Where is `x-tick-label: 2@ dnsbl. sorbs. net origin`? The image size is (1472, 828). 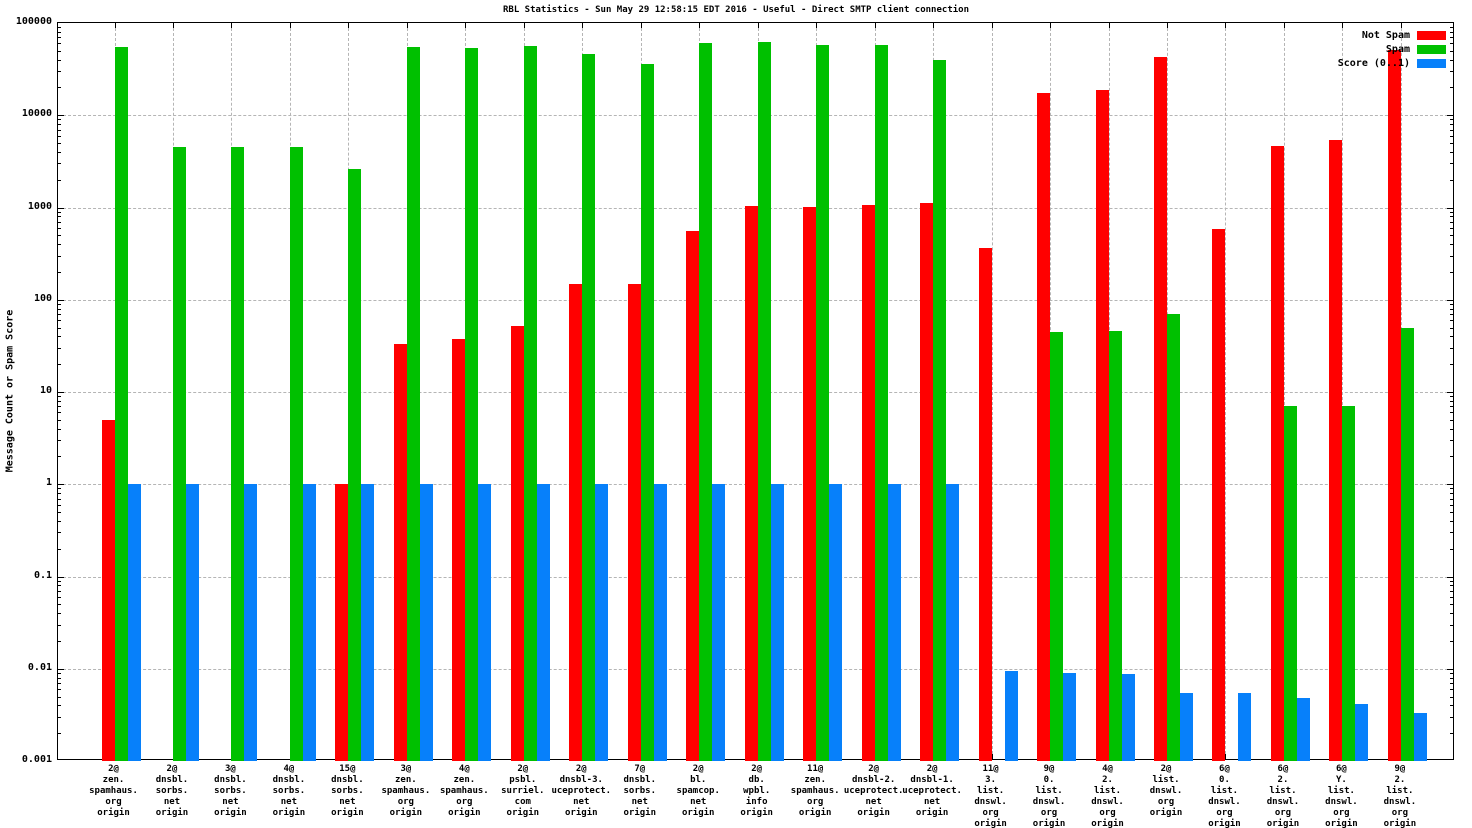 x-tick-label: 2@ dnsbl. sorbs. net origin is located at coordinates (172, 791).